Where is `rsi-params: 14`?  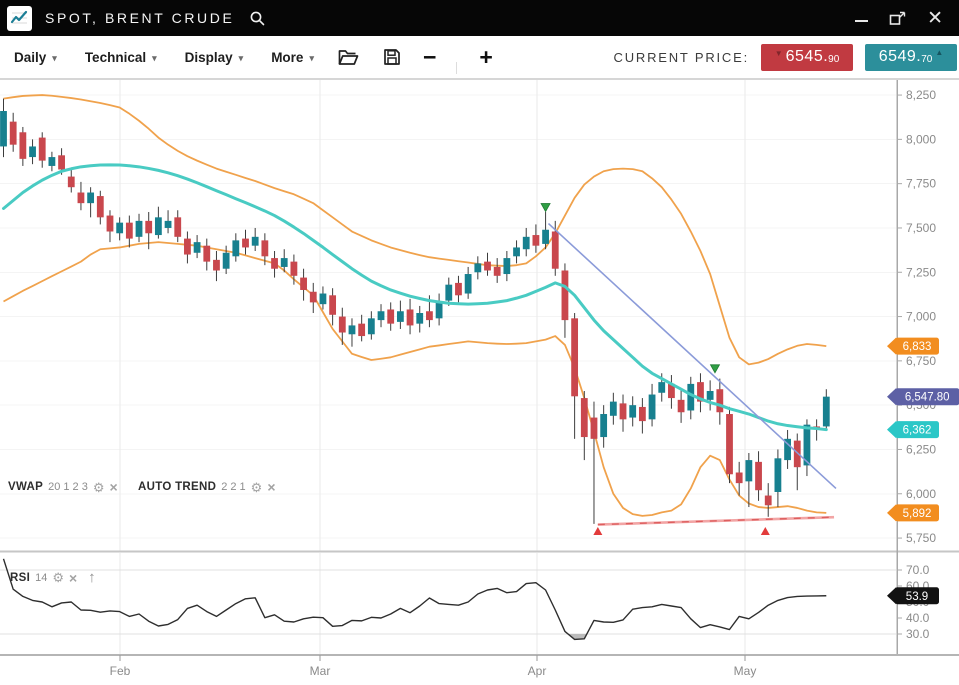 rsi-params: 14 is located at coordinates (41, 577).